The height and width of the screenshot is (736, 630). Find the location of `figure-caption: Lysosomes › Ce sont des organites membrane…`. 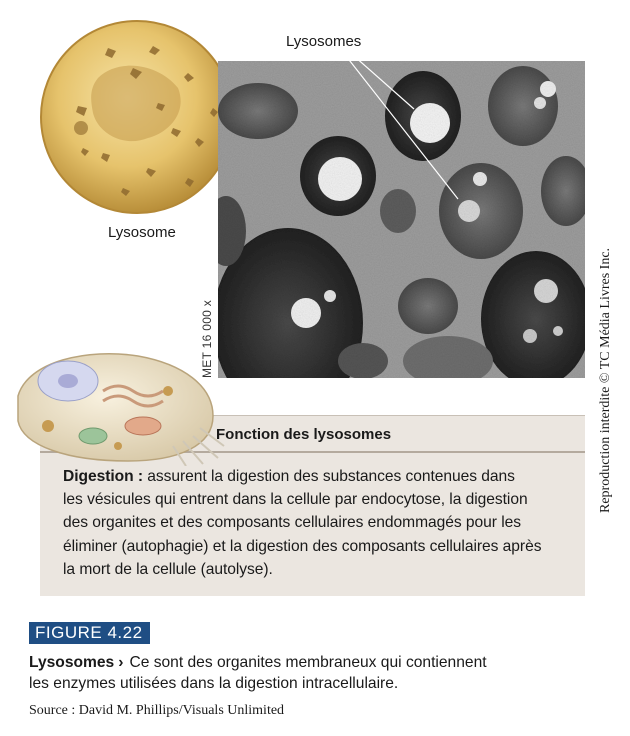

figure-caption: Lysosomes › Ce sont des organites membrane… is located at coordinates (319, 673).